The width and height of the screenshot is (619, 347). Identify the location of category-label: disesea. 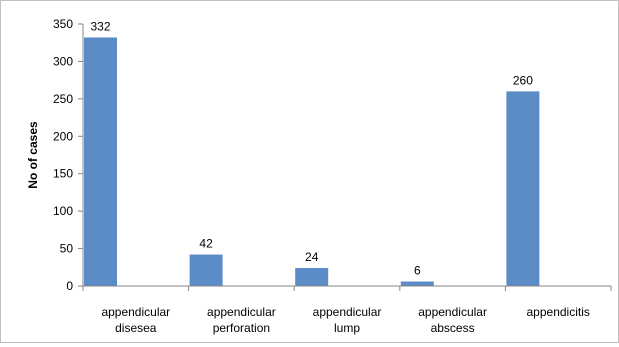
(136, 328).